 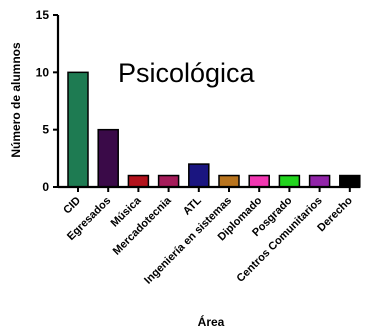 What do you see at coordinates (45, 130) in the screenshot?
I see `y-tick-label: 5` at bounding box center [45, 130].